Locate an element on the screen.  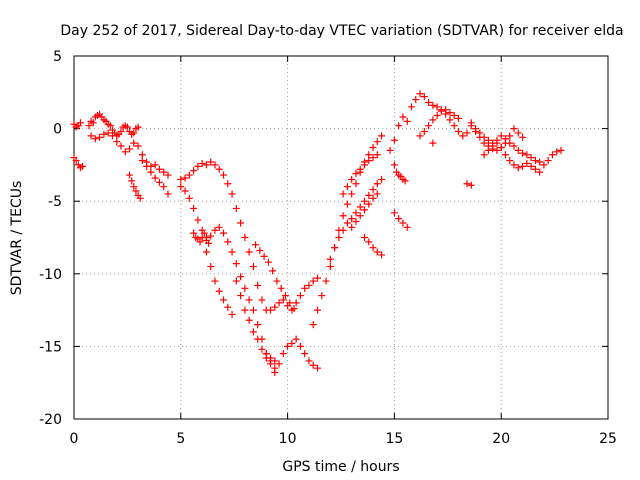
x-tick-label: 15 is located at coordinates (394, 439).